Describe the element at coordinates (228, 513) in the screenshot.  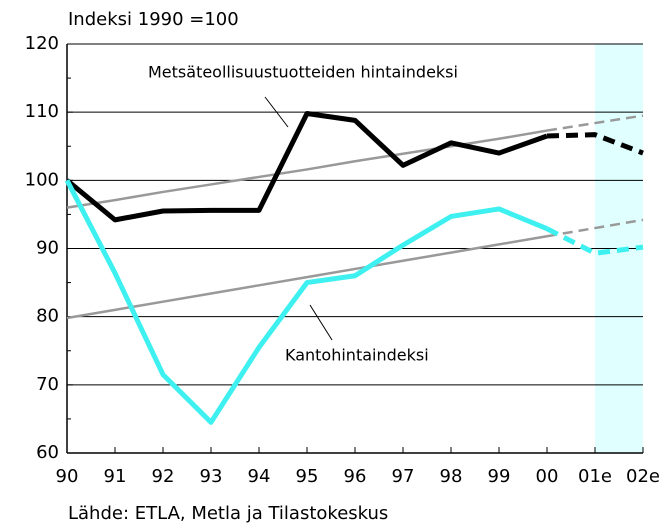
I see `source: Lähde: ETLA, Metla ja Tilastokeskus` at that location.